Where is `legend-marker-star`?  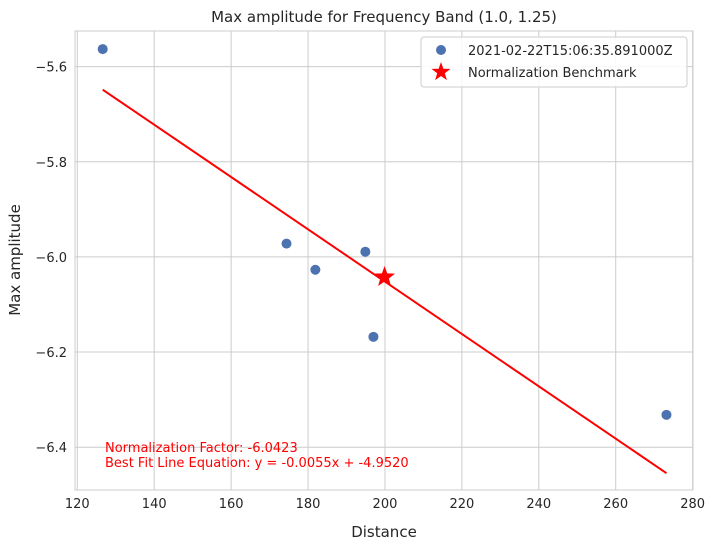
legend-marker-star is located at coordinates (441, 71).